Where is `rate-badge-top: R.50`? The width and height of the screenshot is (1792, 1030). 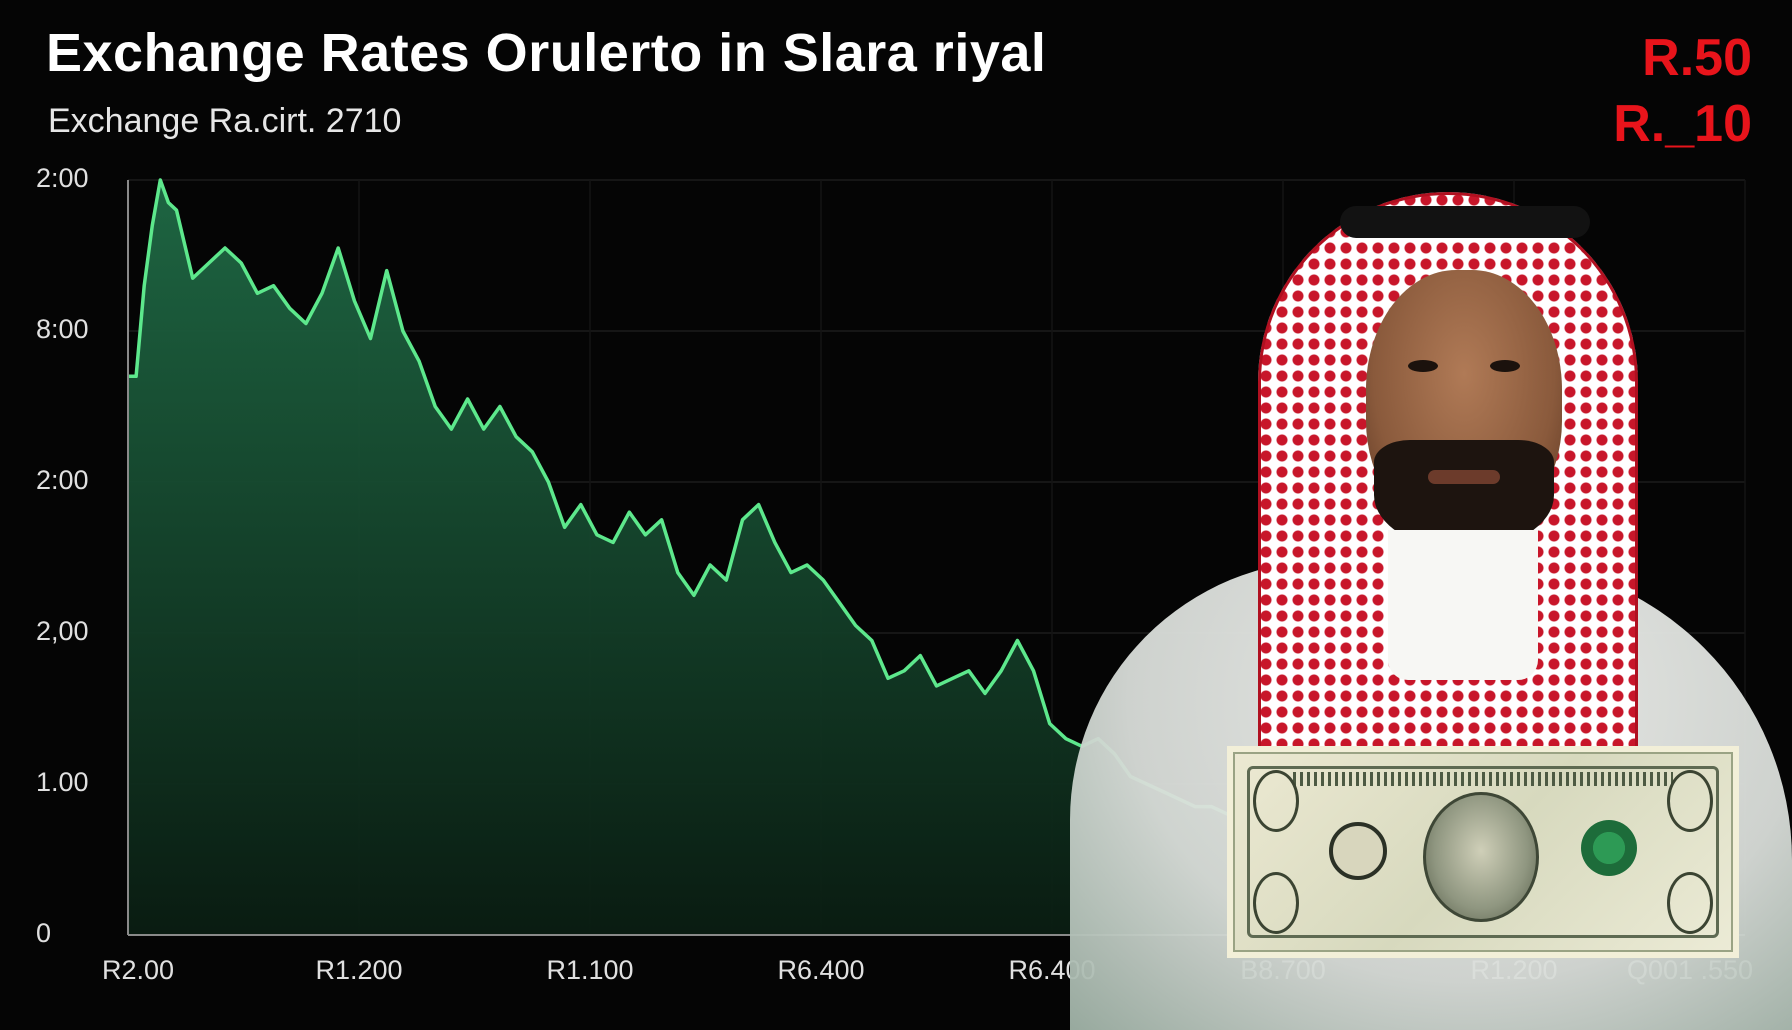
rate-badge-top: R.50 is located at coordinates (1697, 58).